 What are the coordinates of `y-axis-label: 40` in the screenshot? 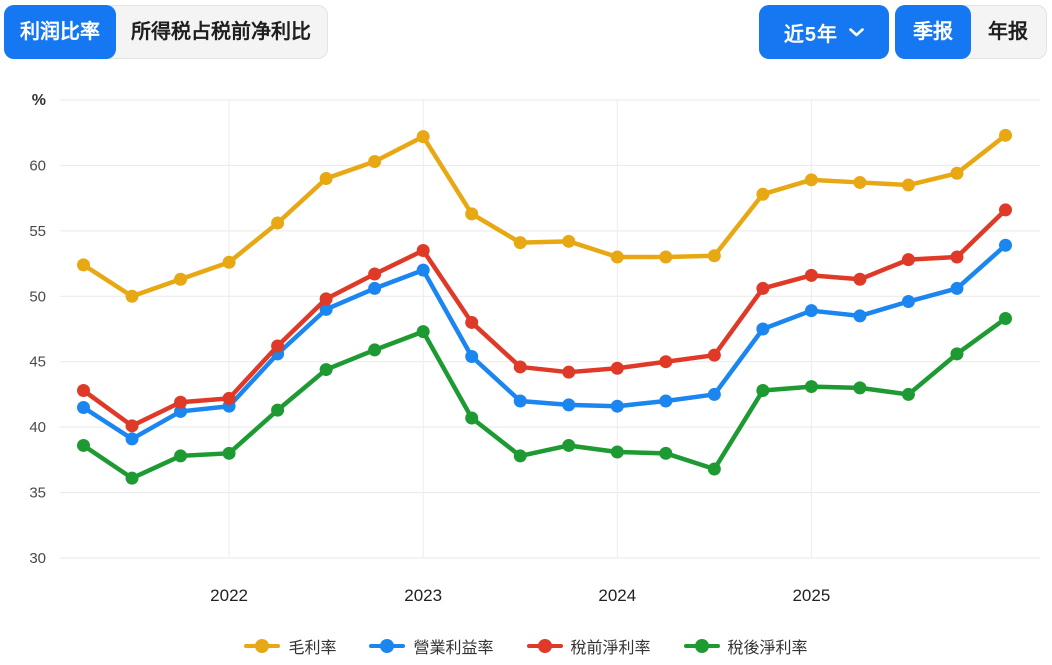 It's located at (37, 427).